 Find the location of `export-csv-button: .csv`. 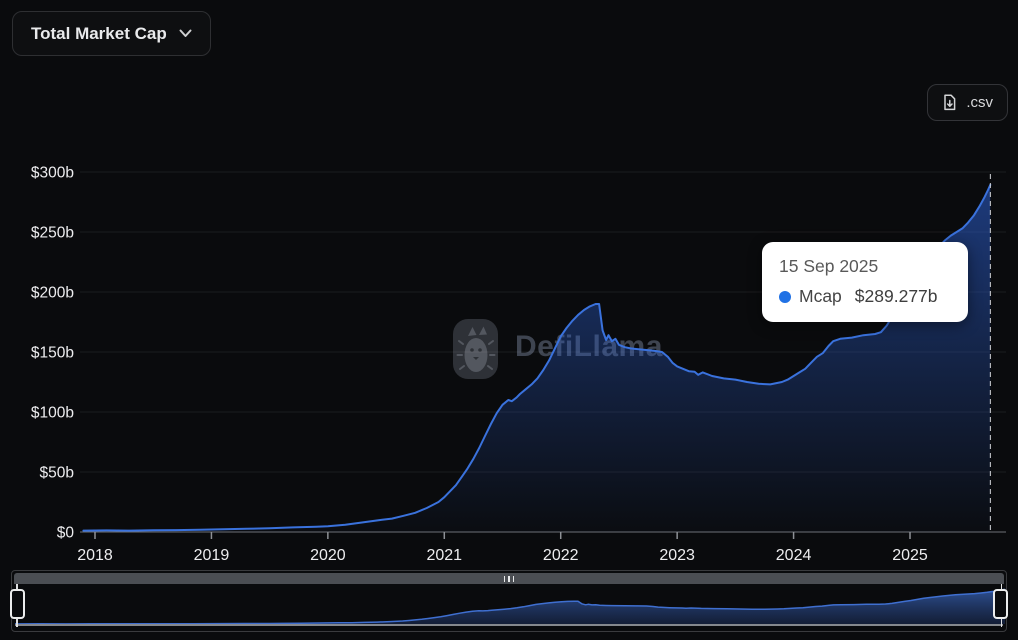

export-csv-button: .csv is located at coordinates (967, 102).